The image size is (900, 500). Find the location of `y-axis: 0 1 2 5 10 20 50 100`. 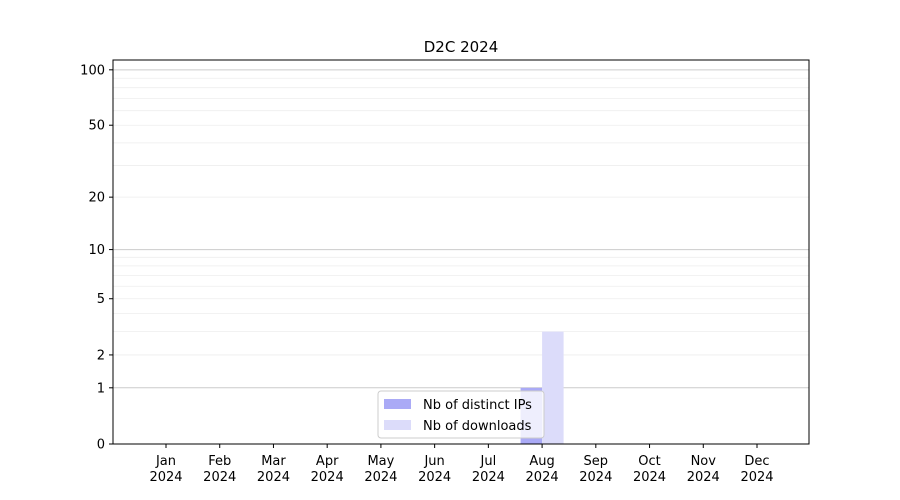

y-axis: 0 1 2 5 10 20 50 100 is located at coordinates (96, 258).